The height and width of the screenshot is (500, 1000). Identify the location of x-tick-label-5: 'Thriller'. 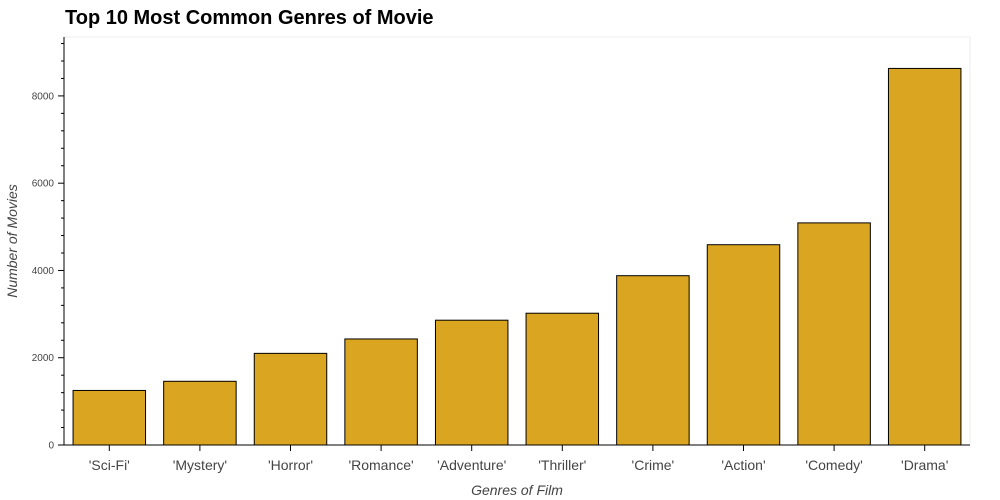
(562, 465).